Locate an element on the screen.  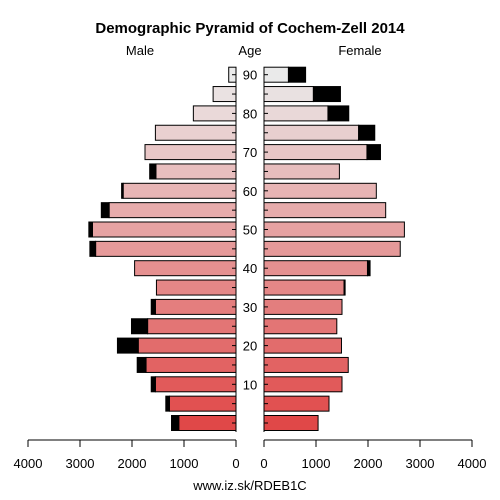
age-tick-group: 90 80 70 60 50 40 30 20 10 is located at coordinates (250, 246).